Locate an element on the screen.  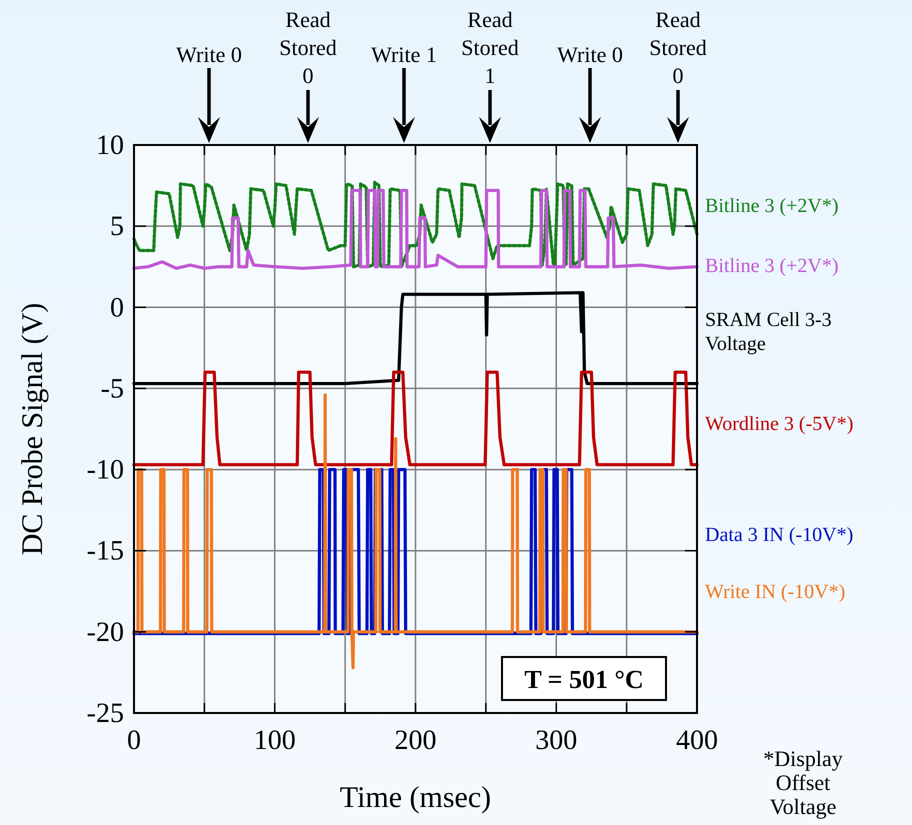
y-axis-title: DC Probe Signal (V) is located at coordinates (32, 429).